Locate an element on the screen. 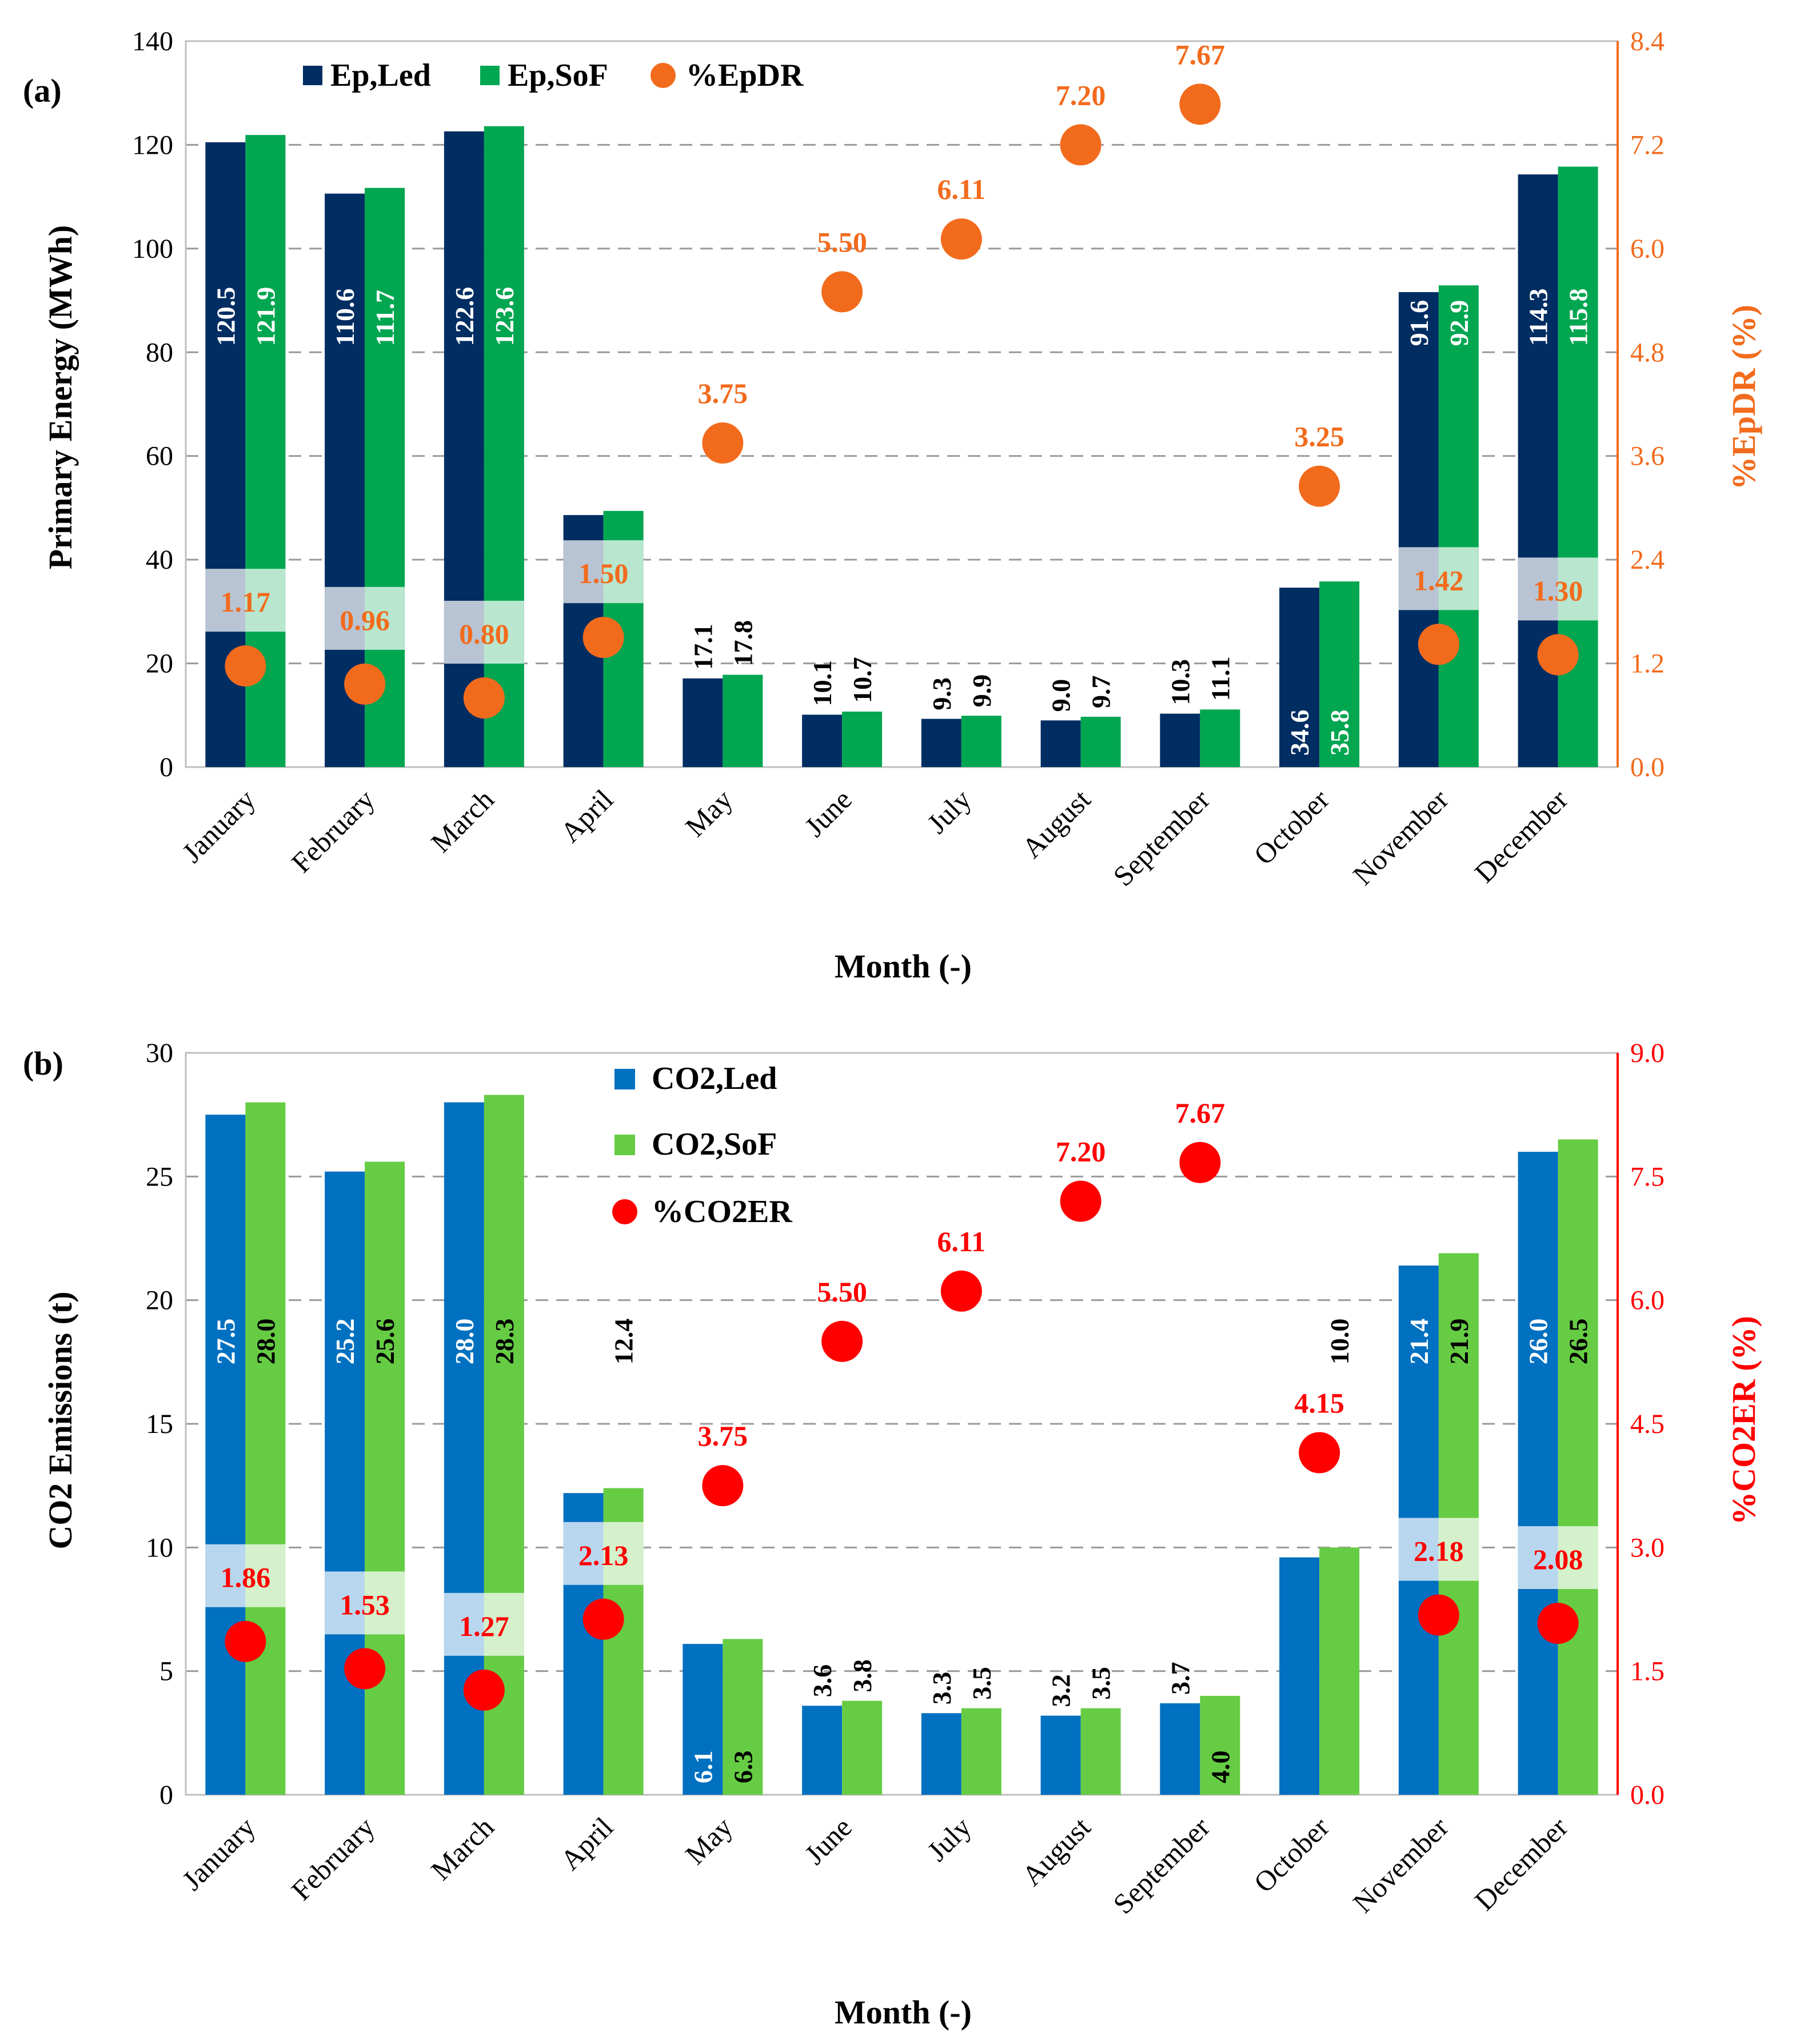 The image size is (1796, 2044). bar-data-label: 17.8 is located at coordinates (743, 643).